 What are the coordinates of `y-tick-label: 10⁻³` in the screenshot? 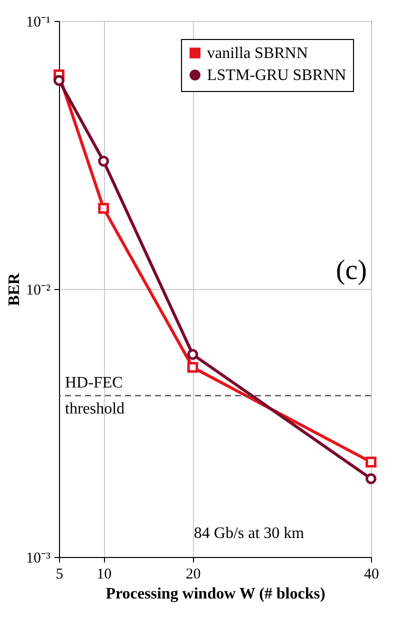 It's located at (38, 558).